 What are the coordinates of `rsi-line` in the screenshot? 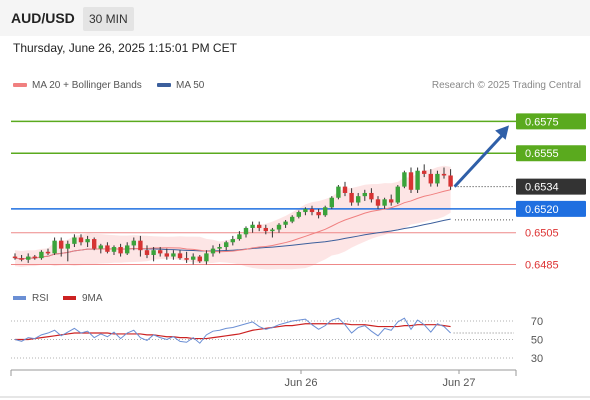 It's located at (232, 330).